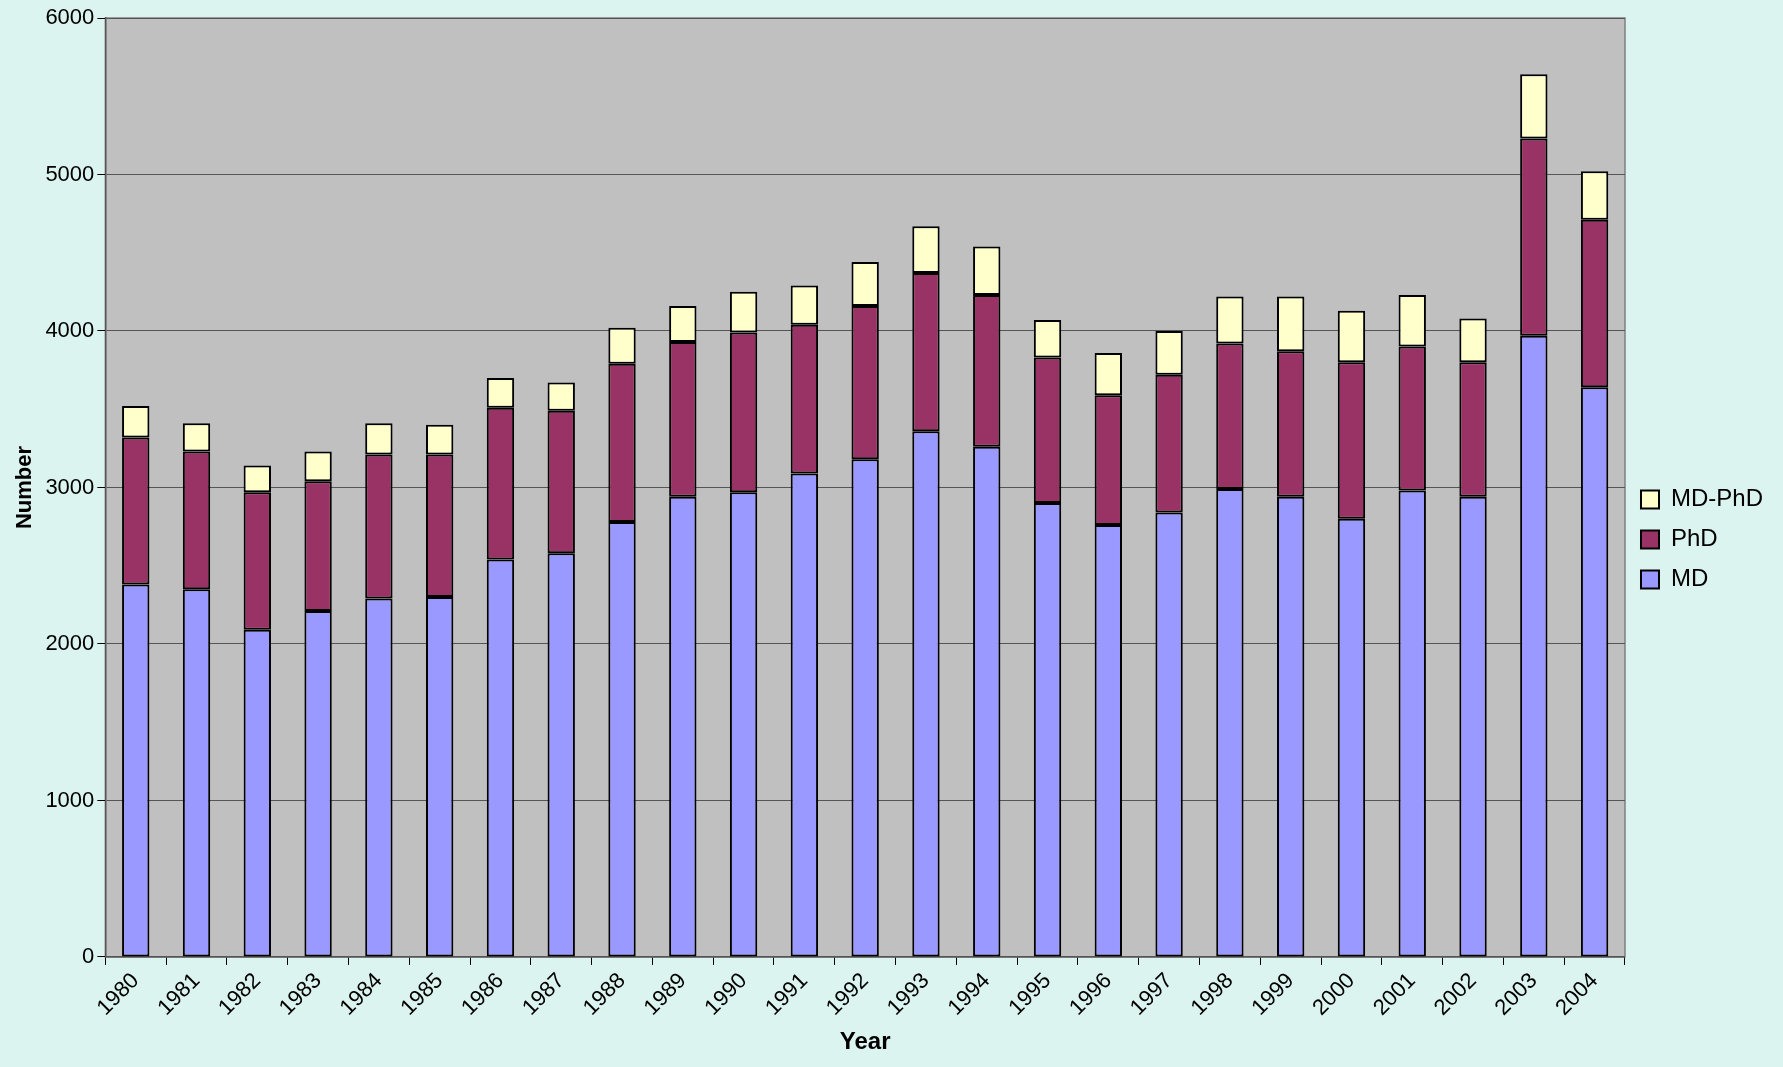  Describe the element at coordinates (1690, 578) in the screenshot. I see `legend-label: MD` at that location.